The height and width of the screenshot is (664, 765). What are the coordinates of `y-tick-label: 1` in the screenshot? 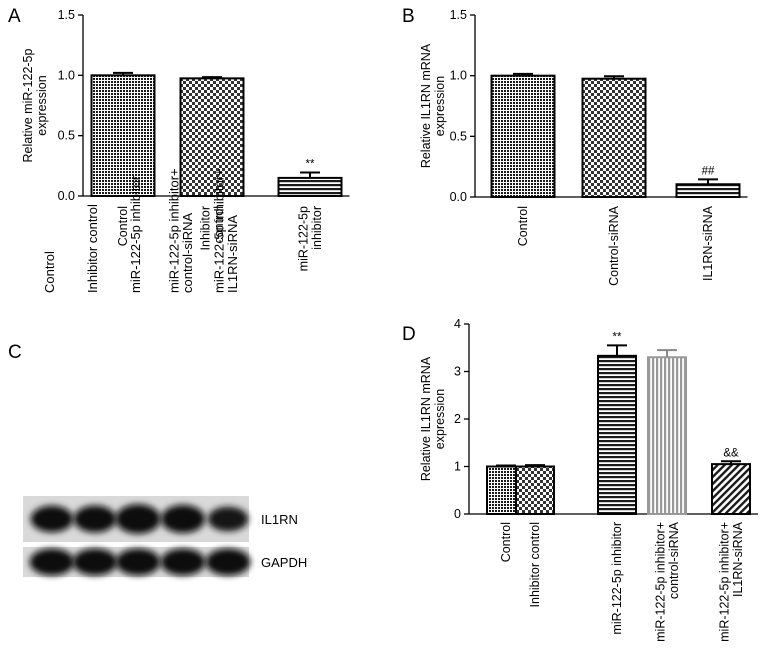 It's located at (457, 467).